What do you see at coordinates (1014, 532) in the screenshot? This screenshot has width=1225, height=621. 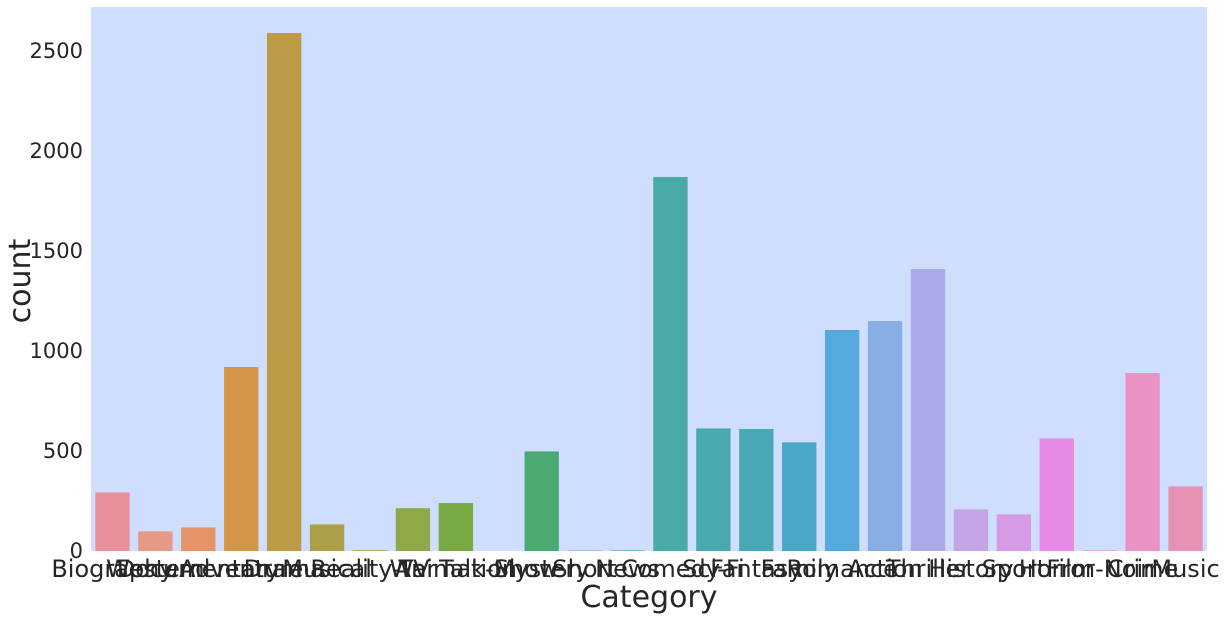 I see `bar-sport` at bounding box center [1014, 532].